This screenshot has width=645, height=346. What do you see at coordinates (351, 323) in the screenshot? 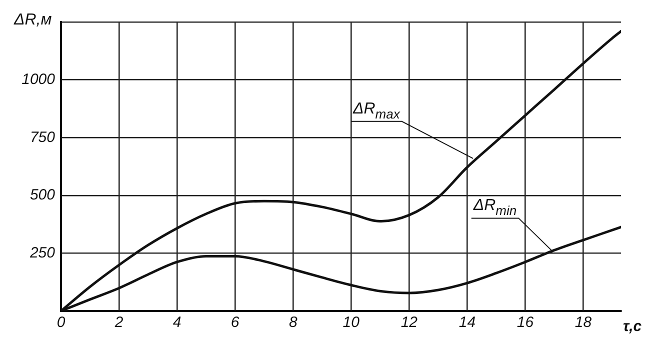
I see `x-tick-label: 10` at bounding box center [351, 323].